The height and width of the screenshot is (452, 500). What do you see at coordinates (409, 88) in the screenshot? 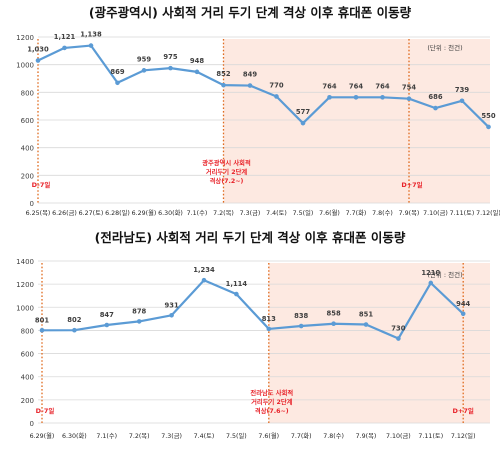
I see `data-label: 754` at bounding box center [409, 88].